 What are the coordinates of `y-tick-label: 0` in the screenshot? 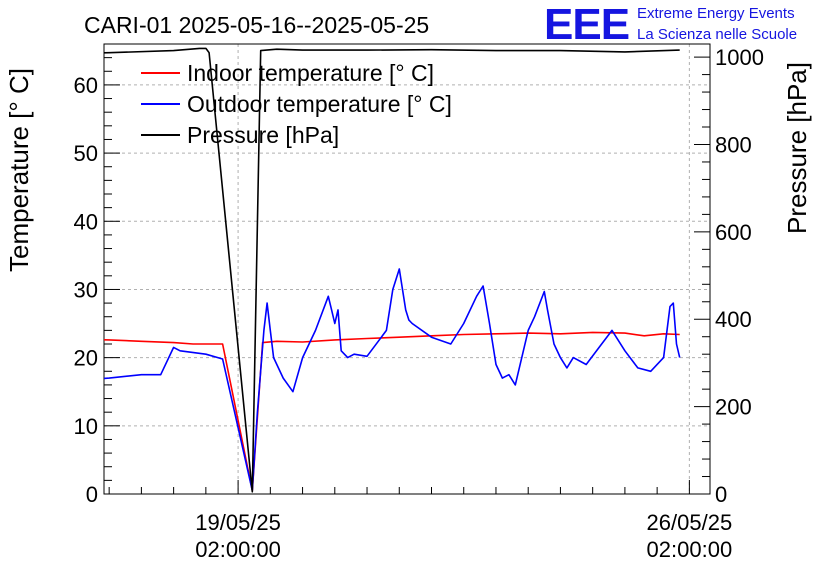 It's located at (92, 494).